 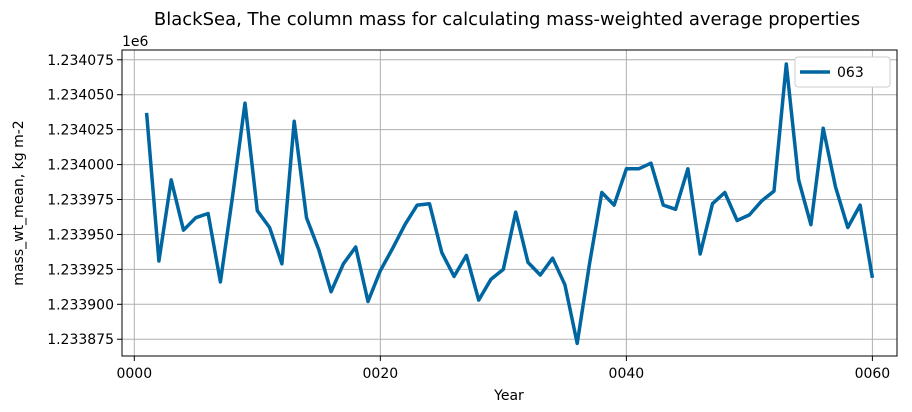 What do you see at coordinates (80, 235) in the screenshot?
I see `y-tick-label: 1.233950` at bounding box center [80, 235].